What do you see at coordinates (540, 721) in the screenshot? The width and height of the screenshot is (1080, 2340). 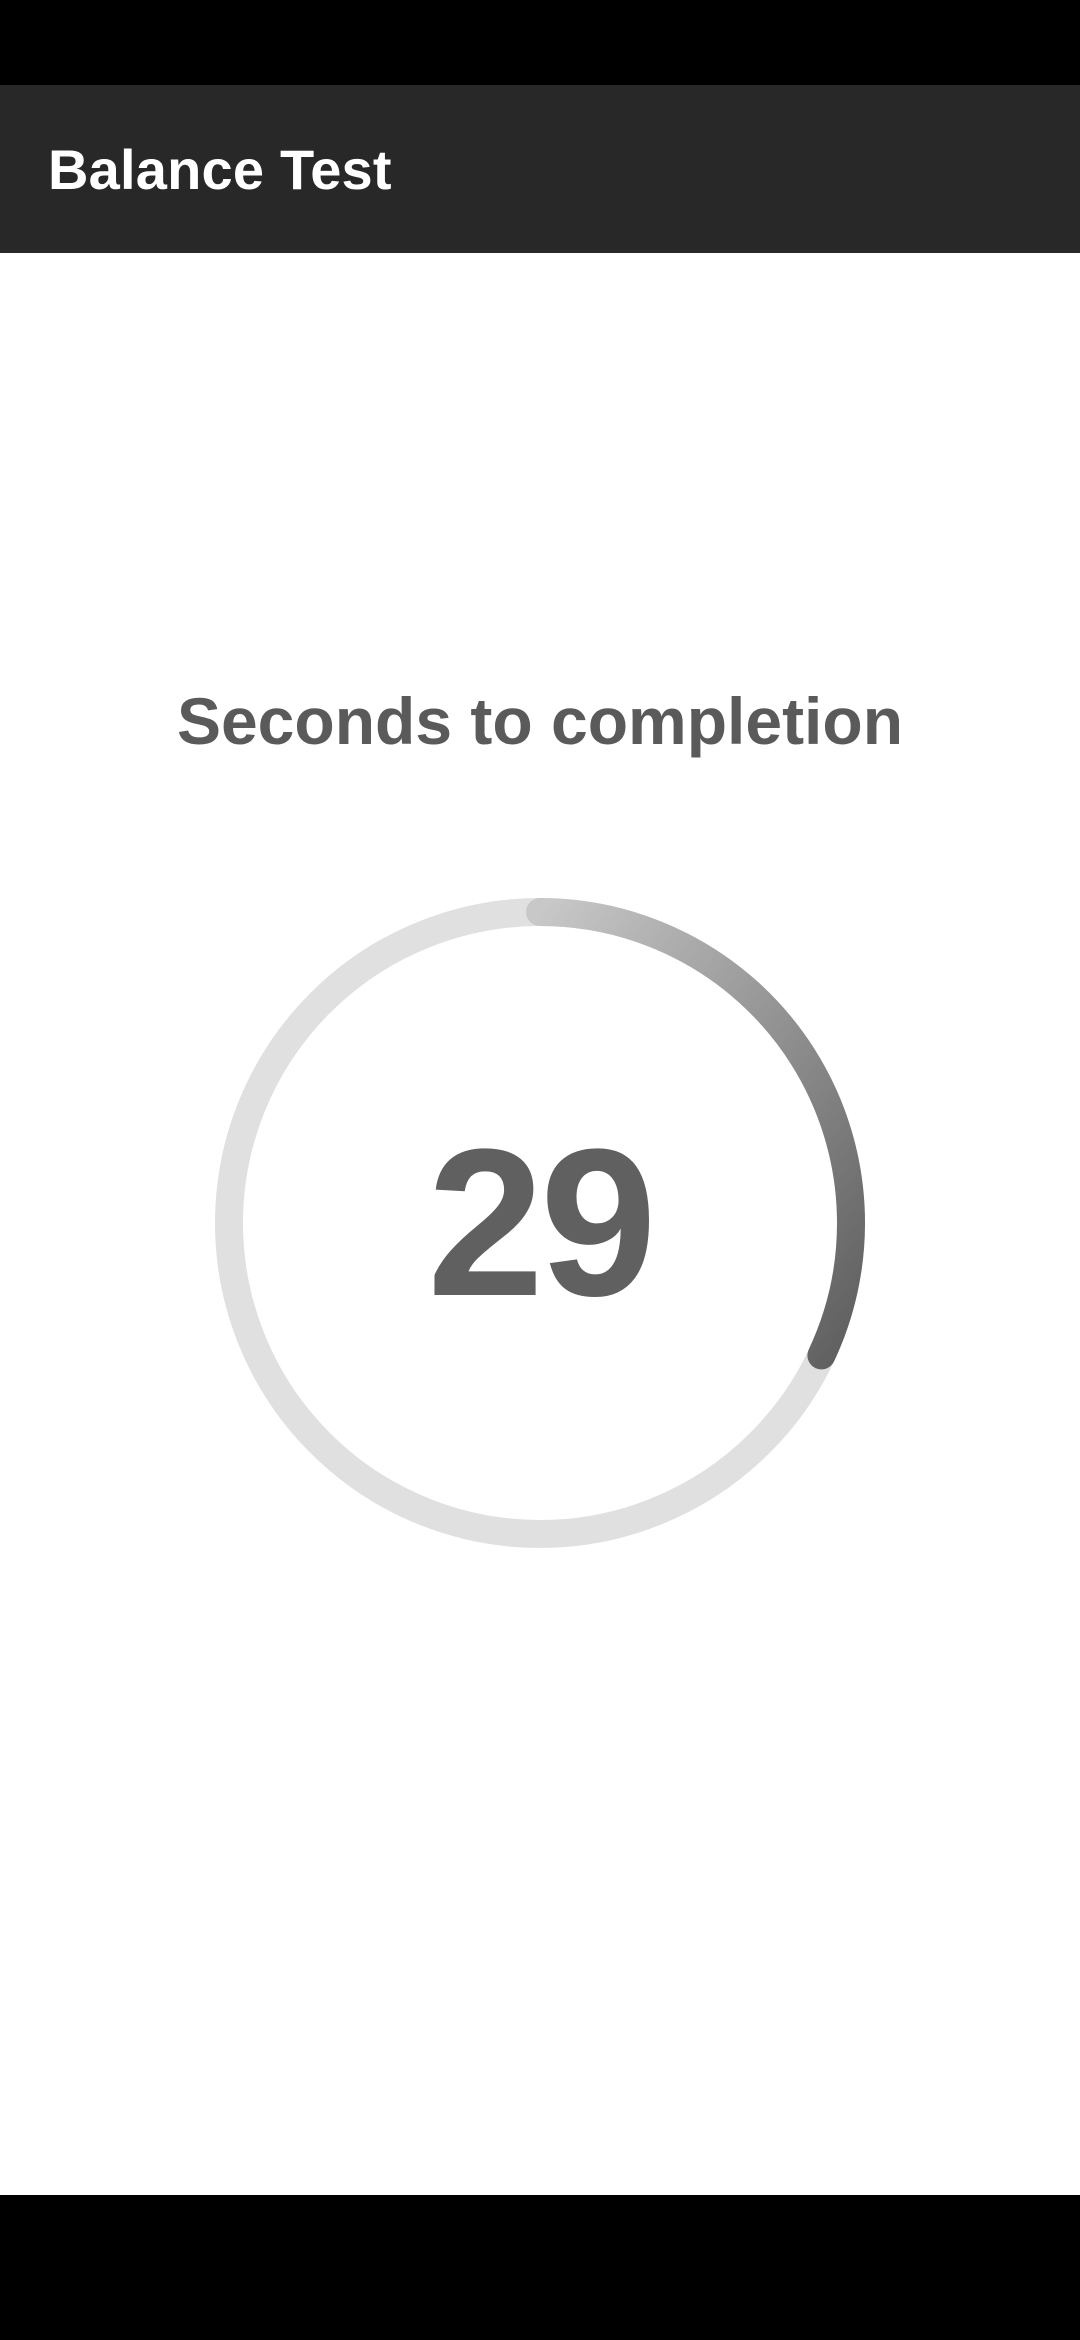 I see `countdown-heading: Seconds to completion` at bounding box center [540, 721].